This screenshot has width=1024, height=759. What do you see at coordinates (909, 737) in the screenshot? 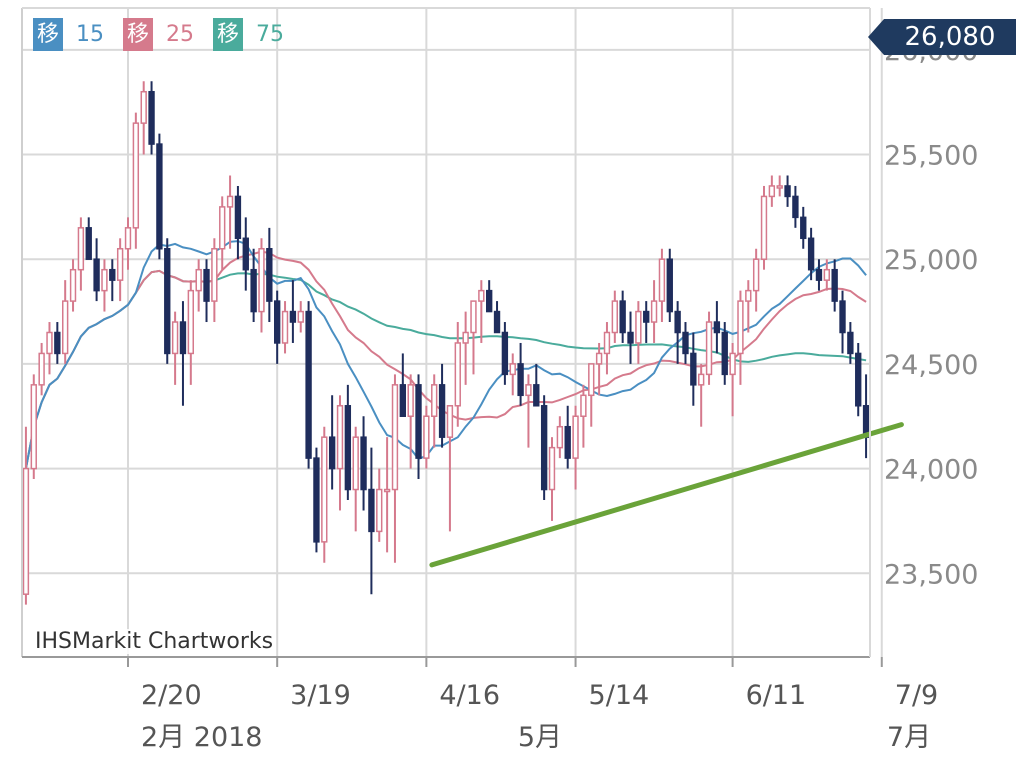
I see `period-label: 7月` at bounding box center [909, 737].